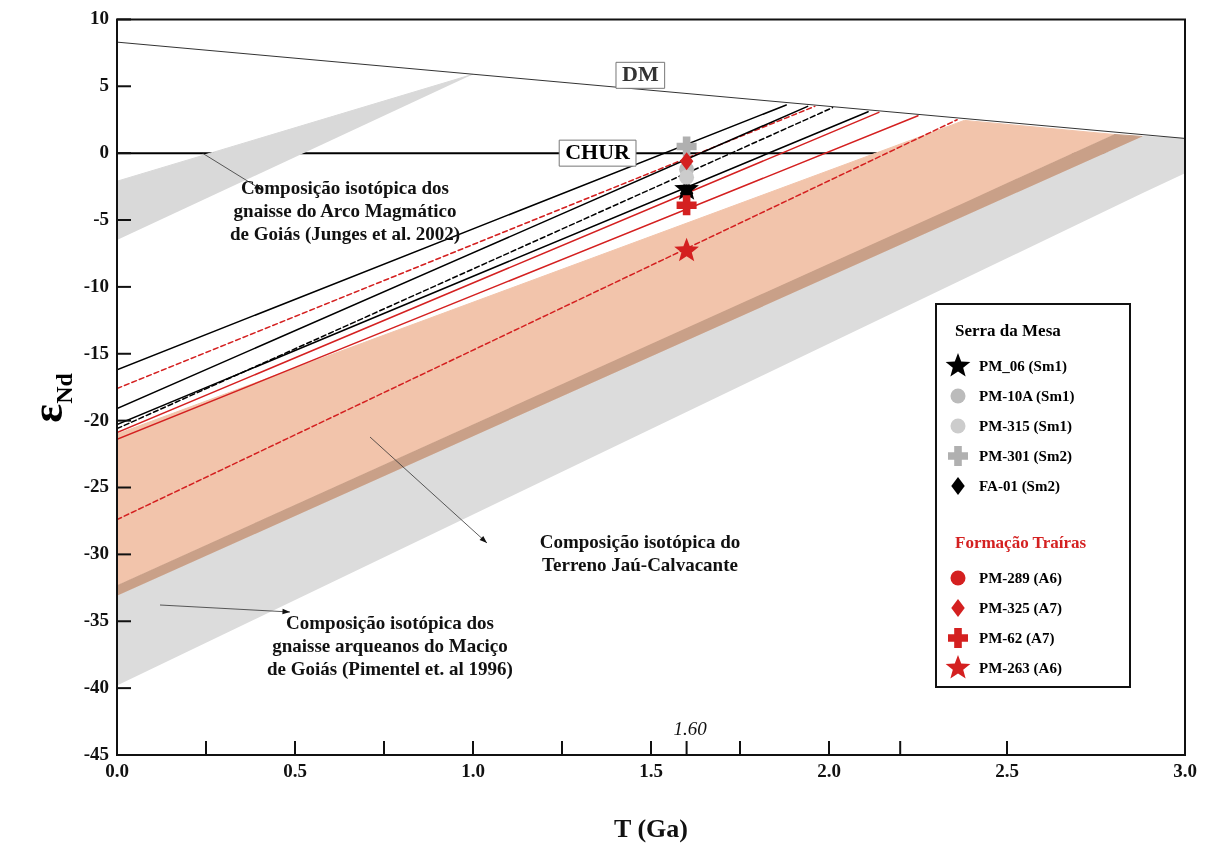  What do you see at coordinates (1025, 456) in the screenshot?
I see `legend-label: PM-301 (Sm2)` at bounding box center [1025, 456].